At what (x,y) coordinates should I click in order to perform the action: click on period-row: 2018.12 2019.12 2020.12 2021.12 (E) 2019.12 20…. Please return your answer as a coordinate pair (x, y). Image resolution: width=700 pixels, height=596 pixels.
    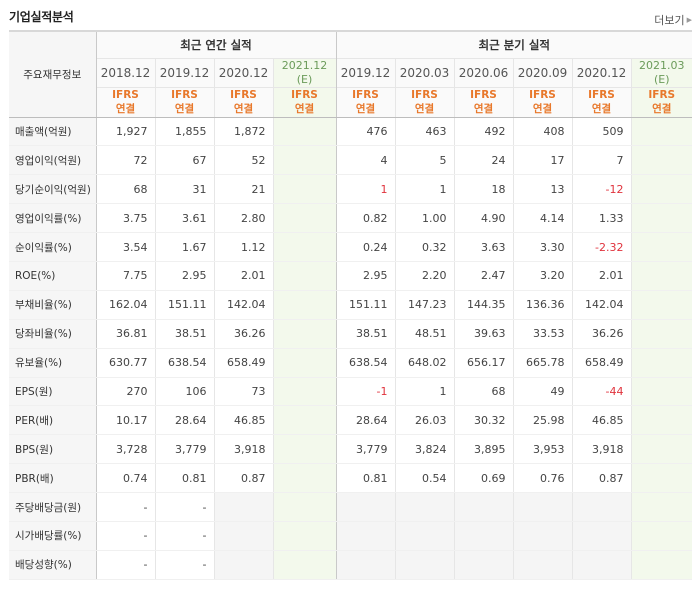
    Looking at the image, I should click on (350, 72).